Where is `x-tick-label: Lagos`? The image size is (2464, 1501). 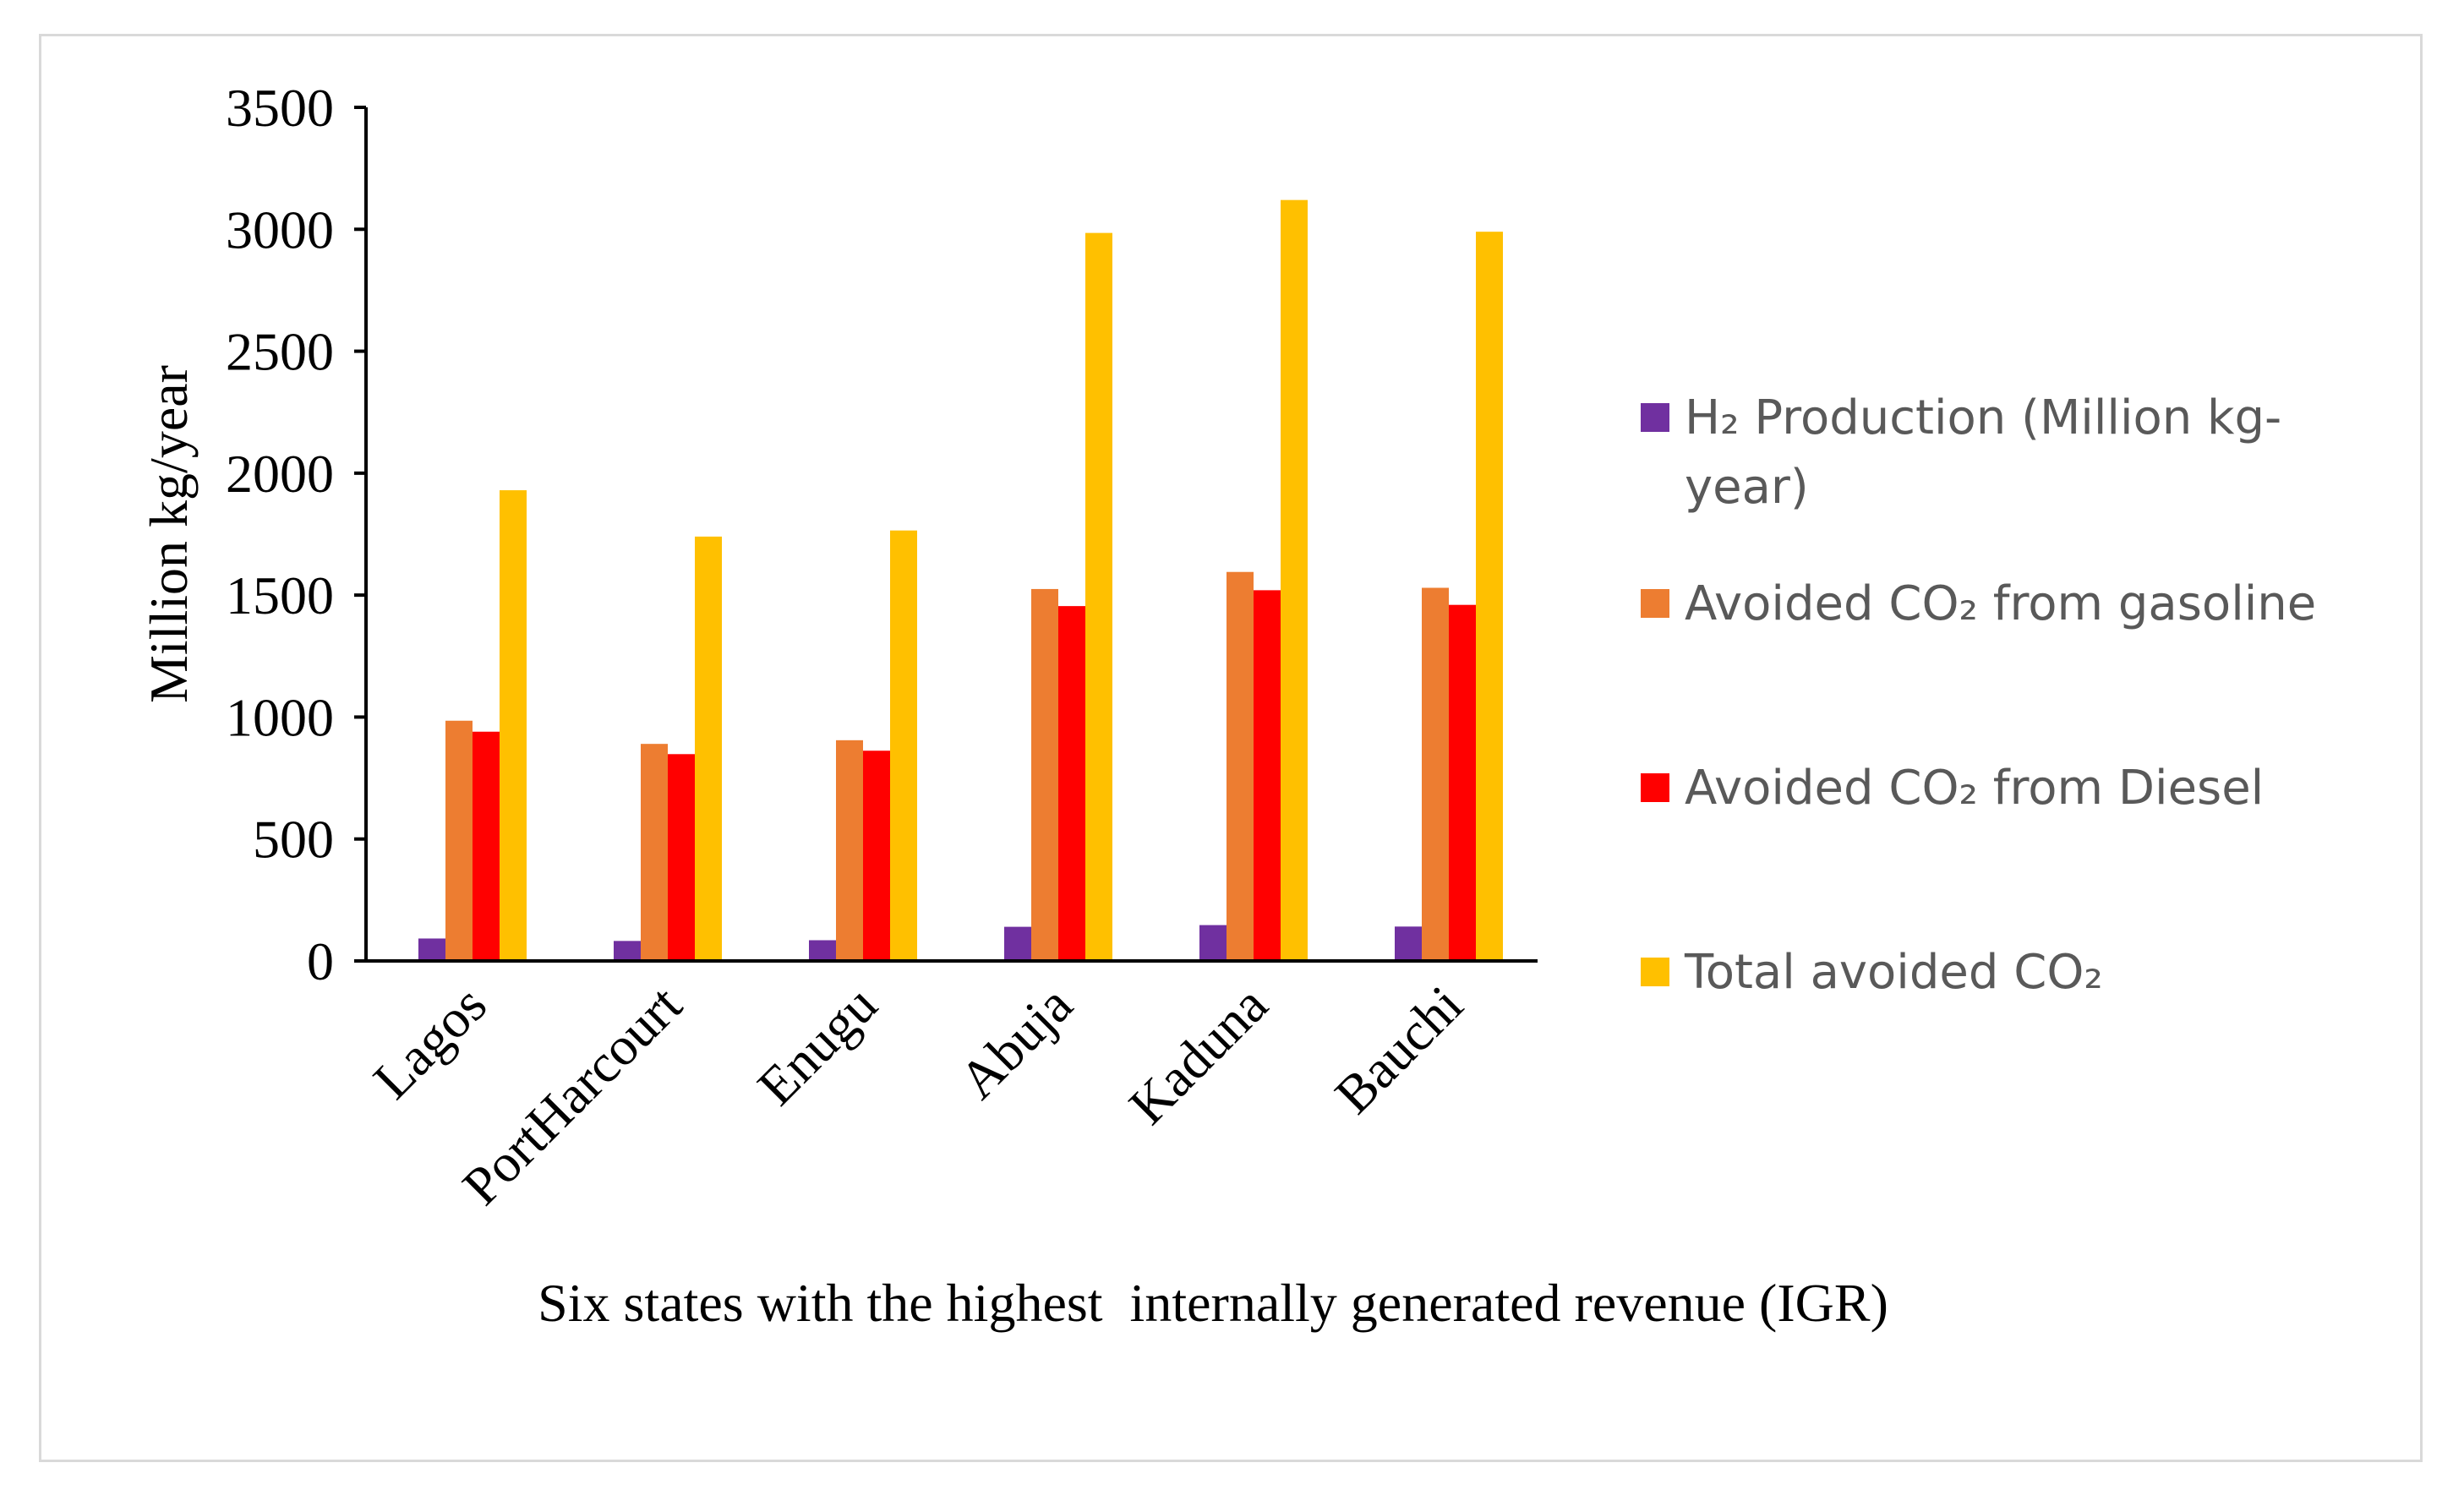 x-tick-label: Lagos is located at coordinates (430, 1042).